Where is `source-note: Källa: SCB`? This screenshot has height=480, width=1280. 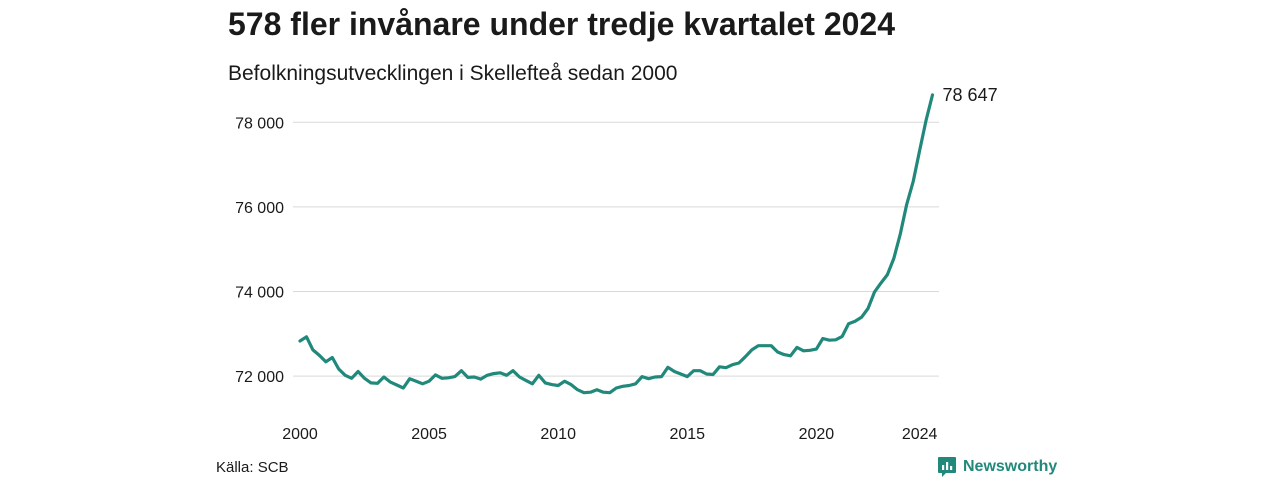 source-note: Källa: SCB is located at coordinates (252, 467).